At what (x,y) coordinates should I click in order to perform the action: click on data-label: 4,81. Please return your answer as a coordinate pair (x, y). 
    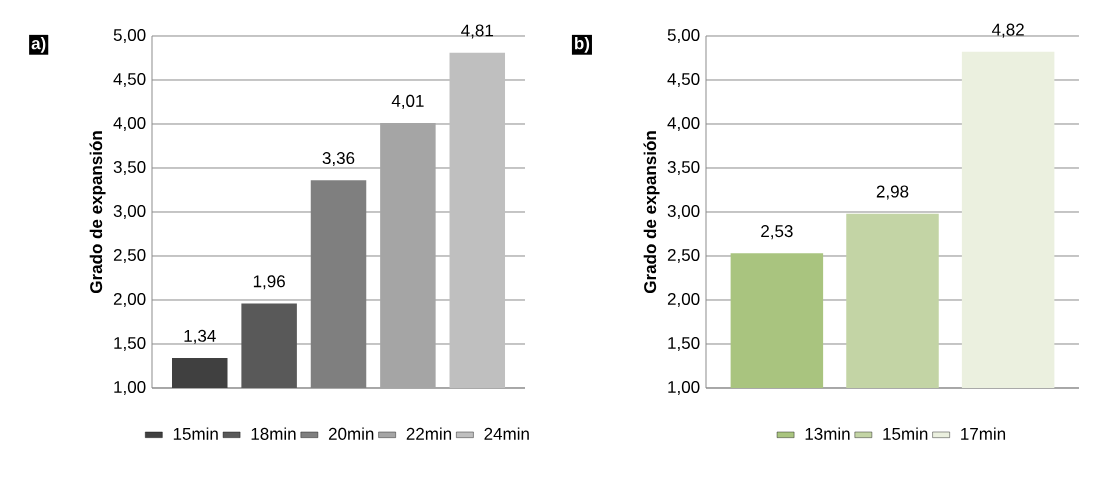
    Looking at the image, I should click on (477, 31).